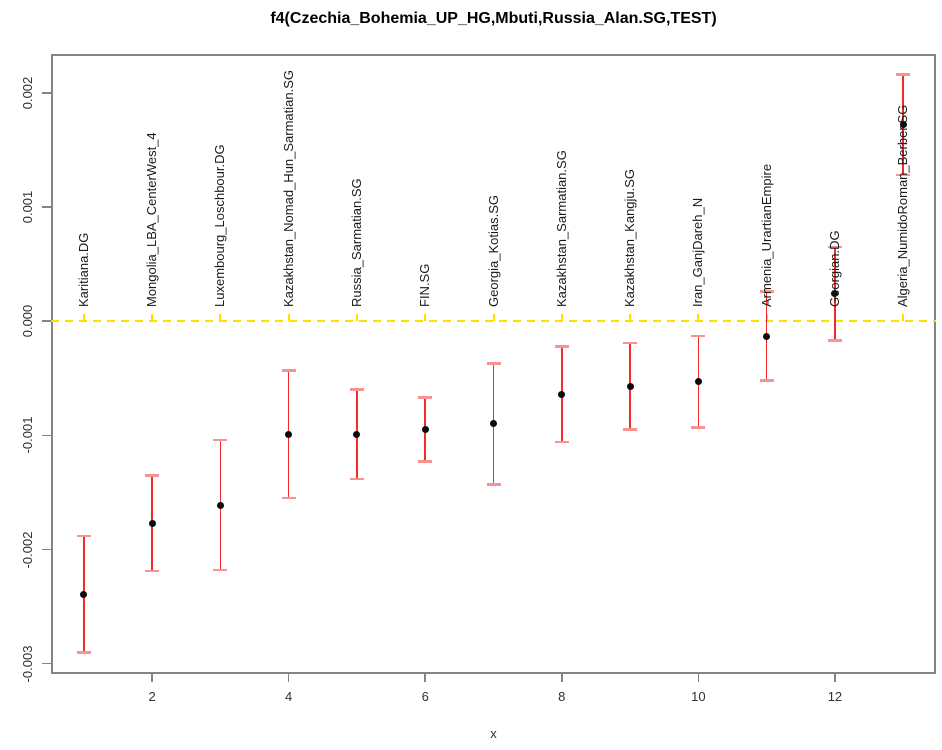 Image resolution: width=942 pixels, height=750 pixels. What do you see at coordinates (83, 270) in the screenshot?
I see `point-label: Karitiana.DG` at bounding box center [83, 270].